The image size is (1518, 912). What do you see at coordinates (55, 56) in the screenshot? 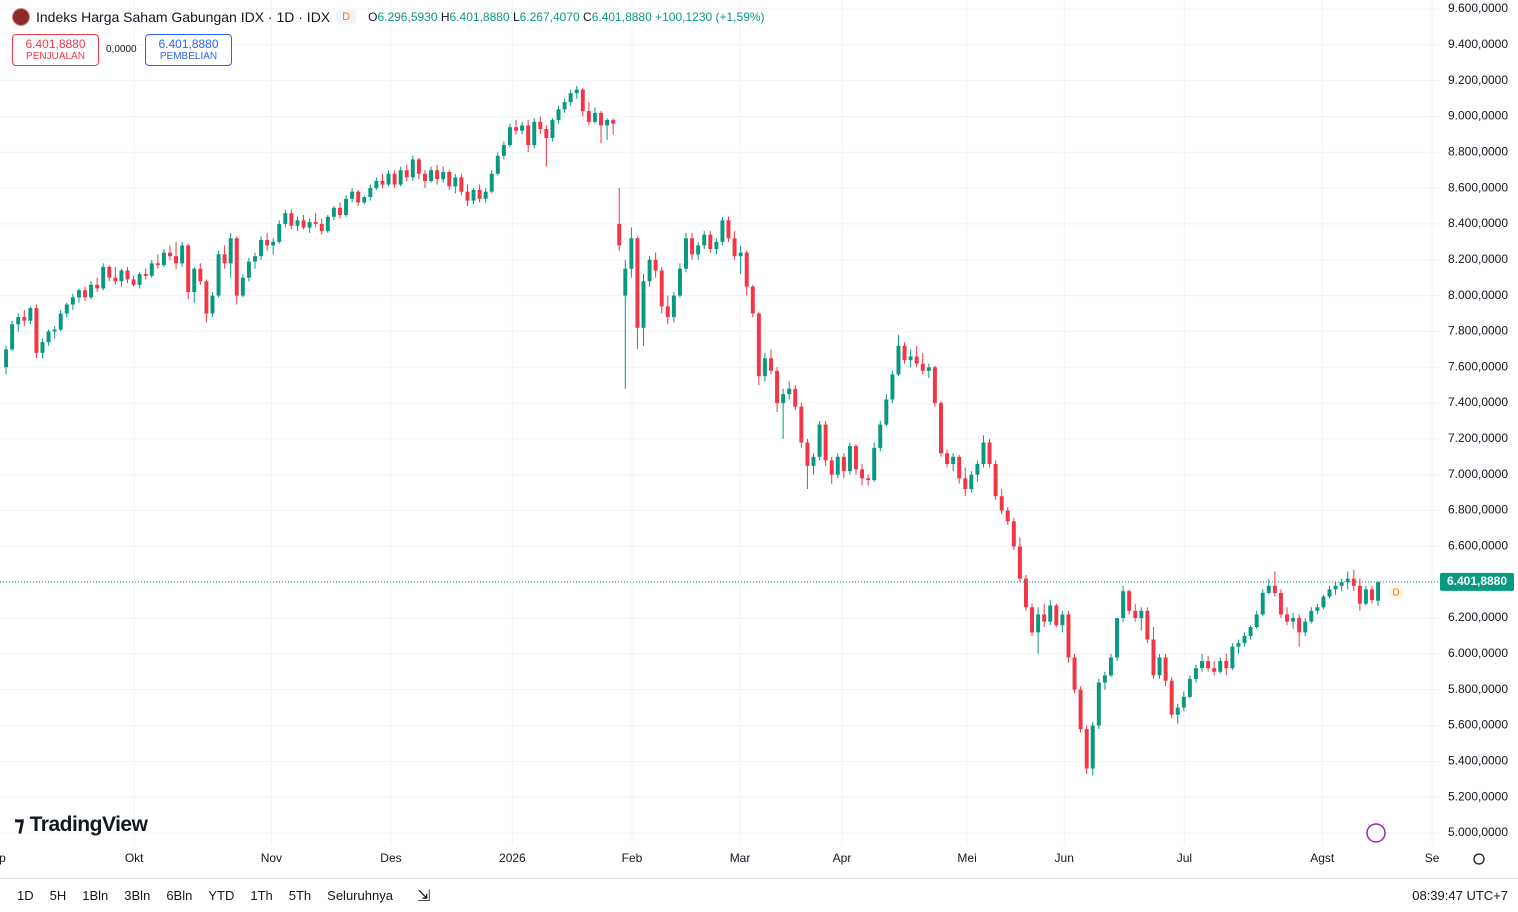
I see `sell-label: PENJUALAN` at bounding box center [55, 56].